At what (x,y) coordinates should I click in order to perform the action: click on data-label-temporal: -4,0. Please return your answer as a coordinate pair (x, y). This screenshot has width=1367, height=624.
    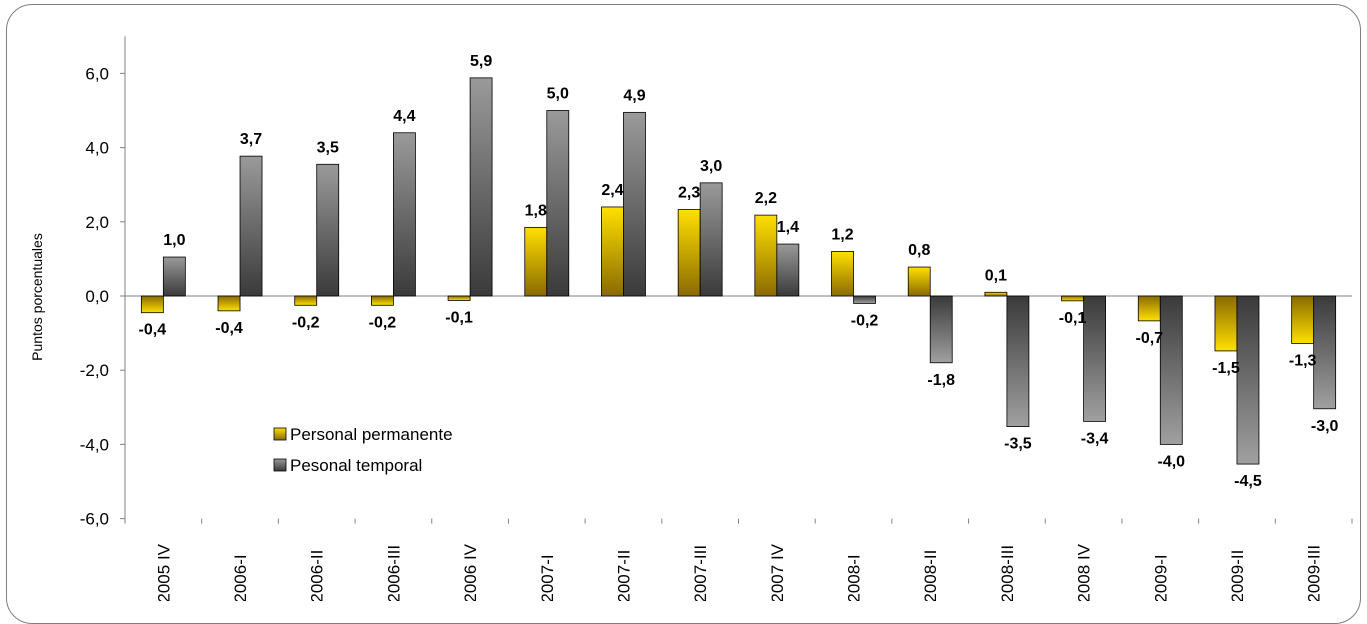
    Looking at the image, I should click on (1171, 461).